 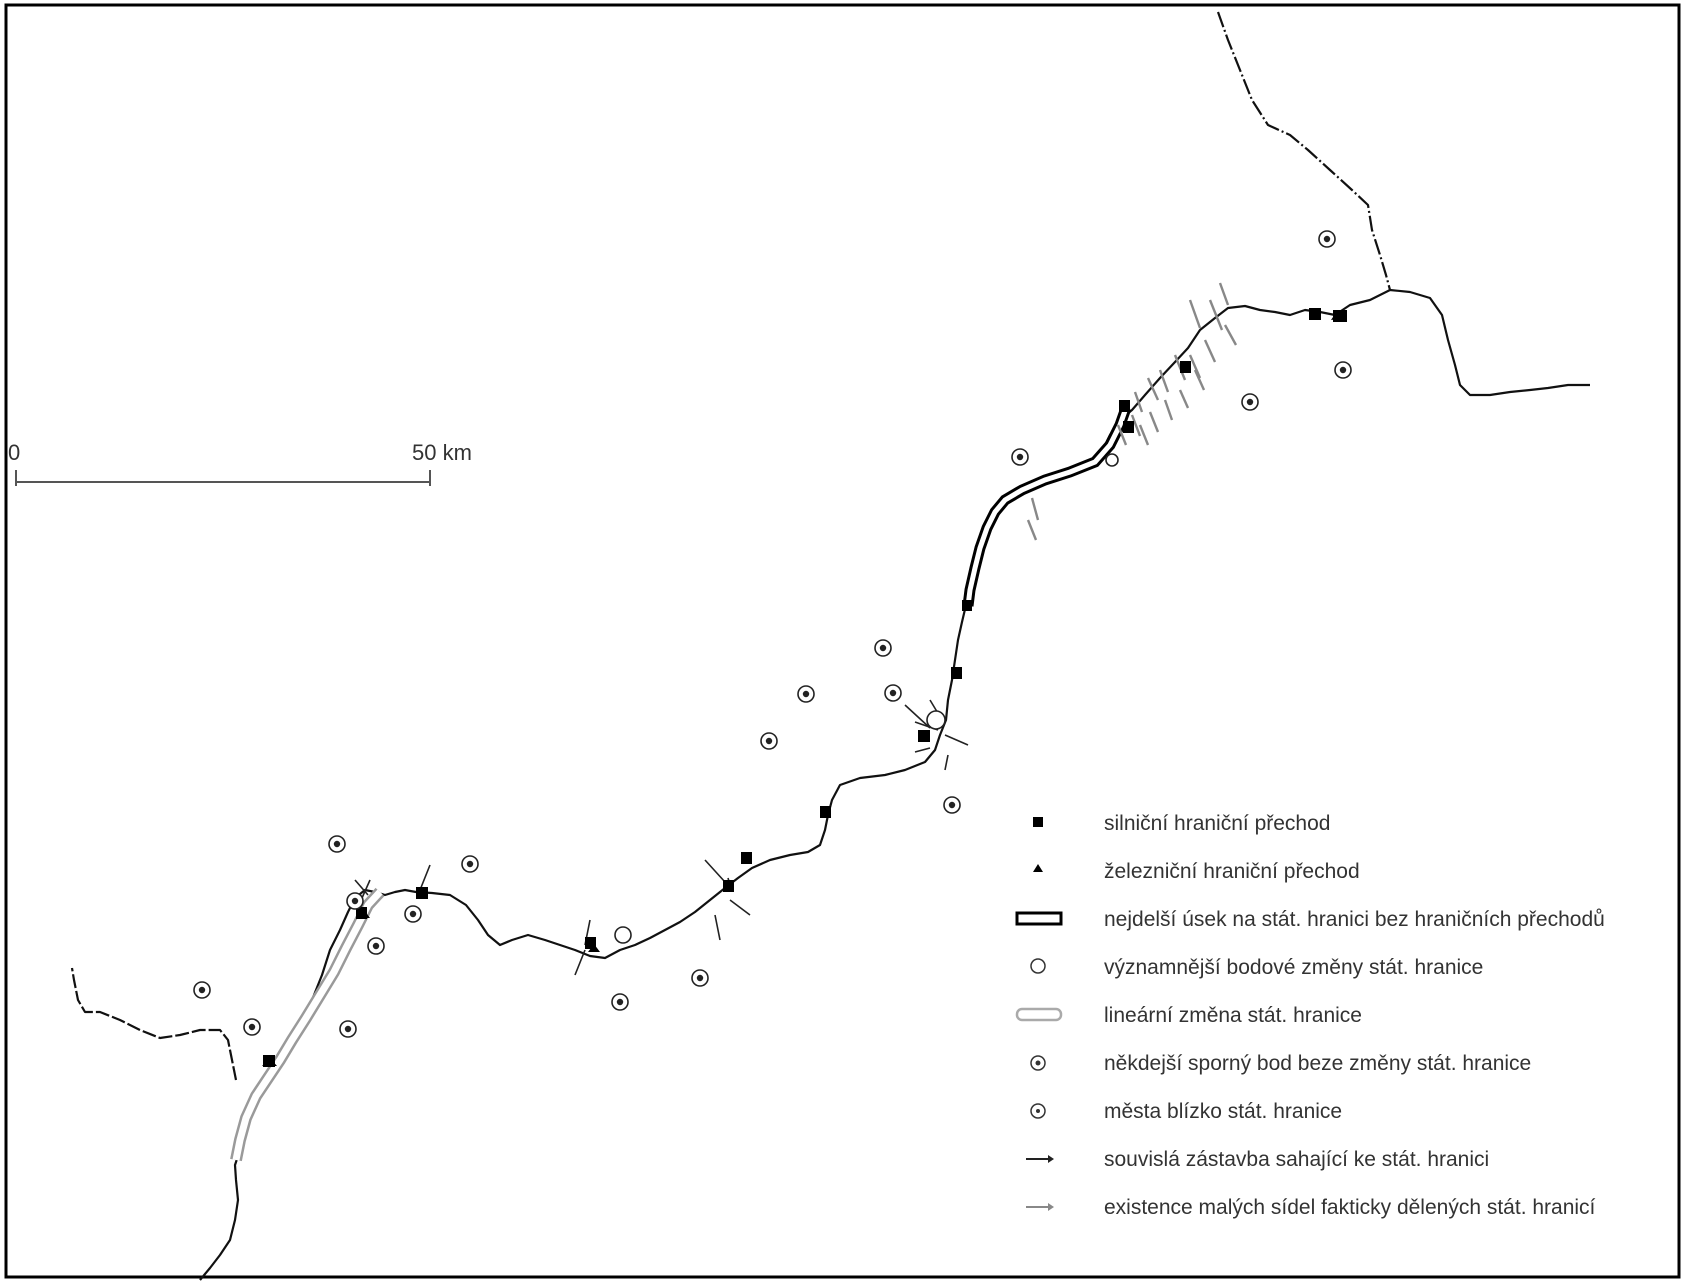 I want to click on legend-linear-change-symbol, so click(x=1039, y=1014).